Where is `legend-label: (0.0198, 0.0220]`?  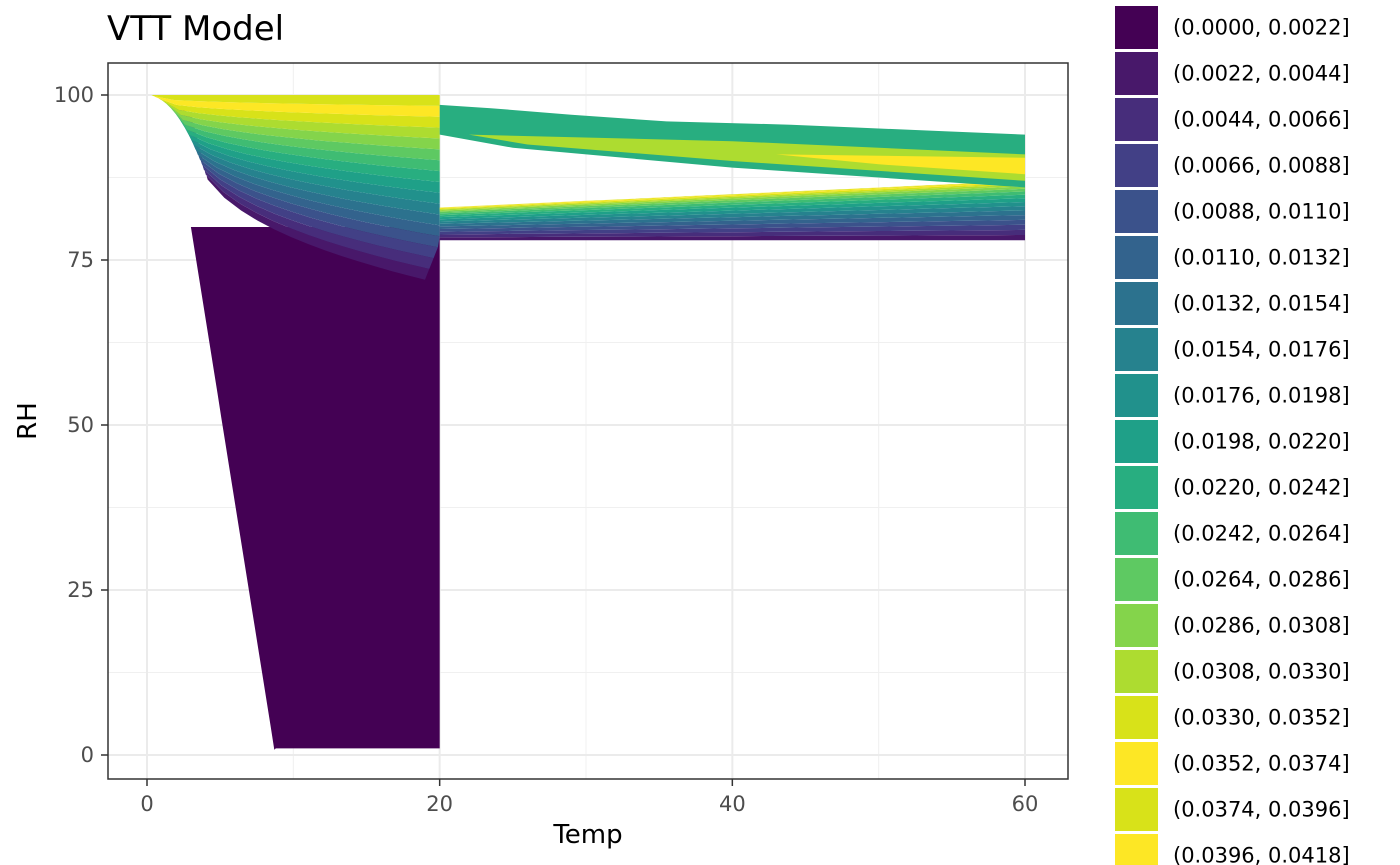 legend-label: (0.0198, 0.0220] is located at coordinates (1261, 442).